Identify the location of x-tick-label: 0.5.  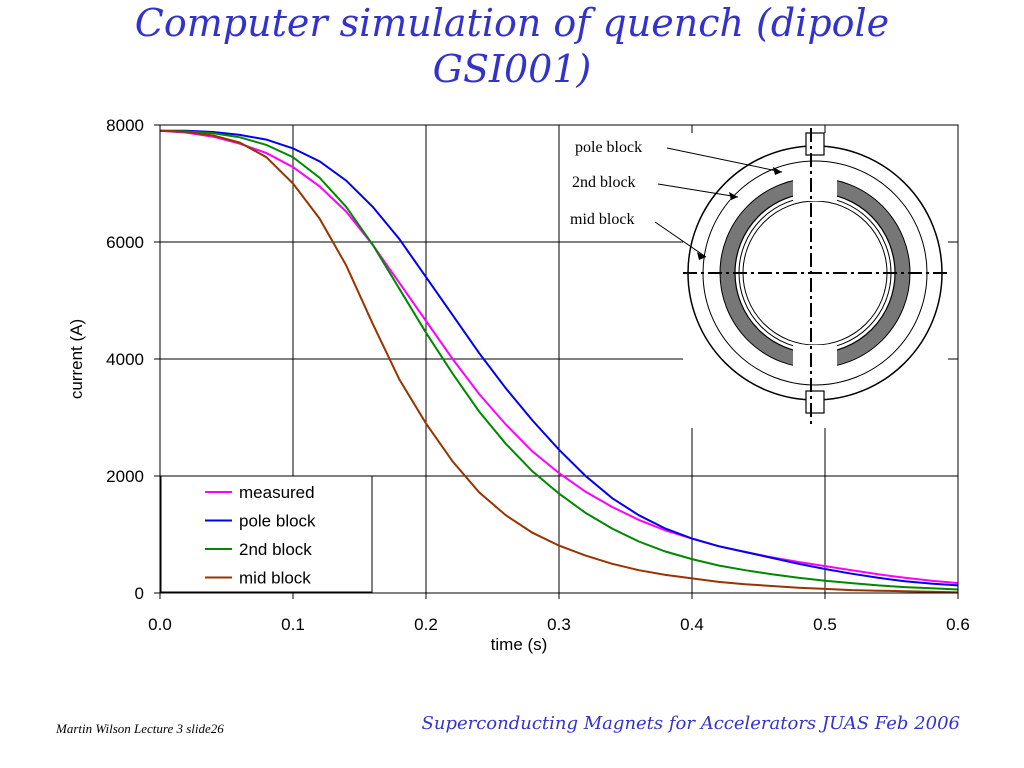
(825, 624).